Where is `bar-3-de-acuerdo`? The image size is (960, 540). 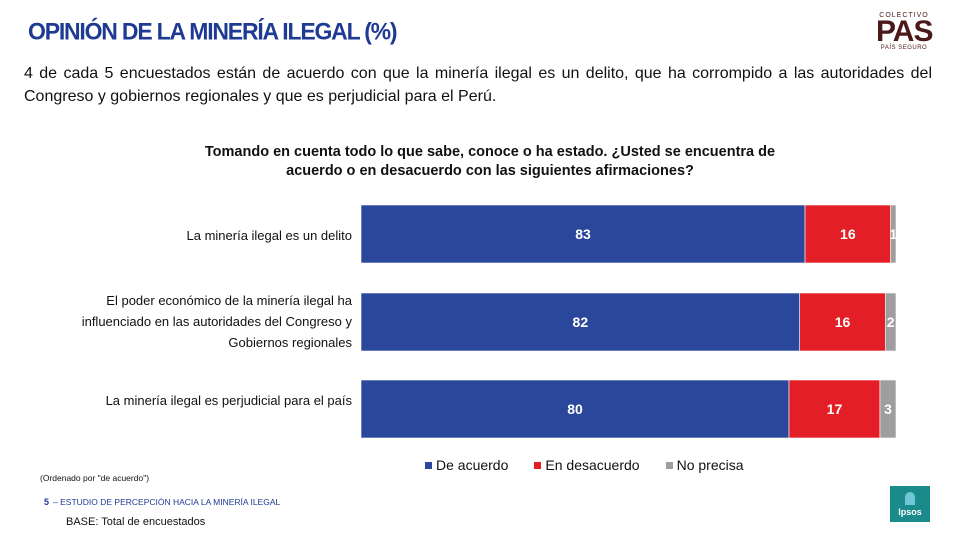 bar-3-de-acuerdo is located at coordinates (575, 409).